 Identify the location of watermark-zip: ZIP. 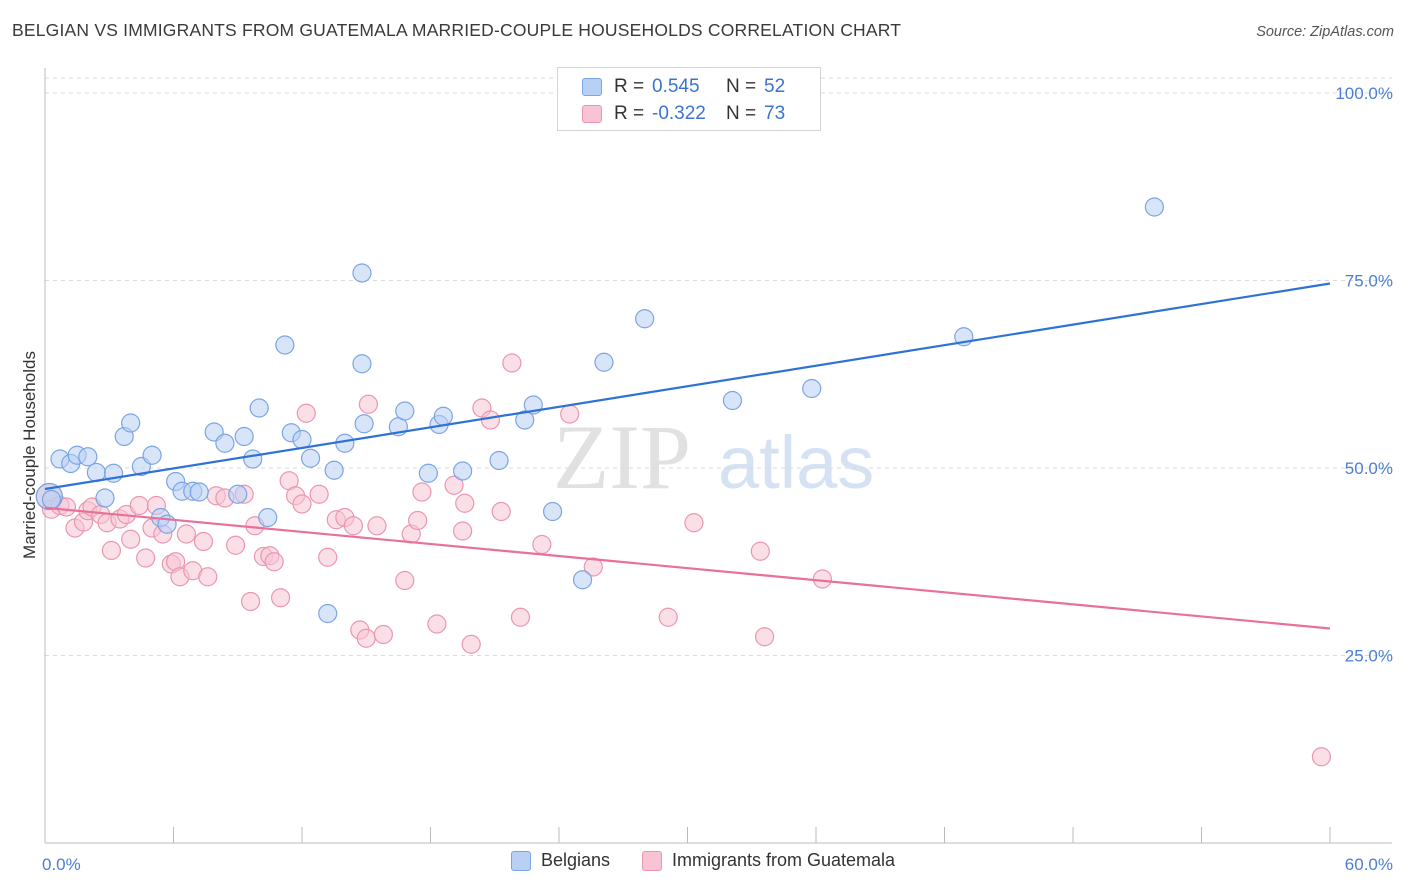
(622, 457).